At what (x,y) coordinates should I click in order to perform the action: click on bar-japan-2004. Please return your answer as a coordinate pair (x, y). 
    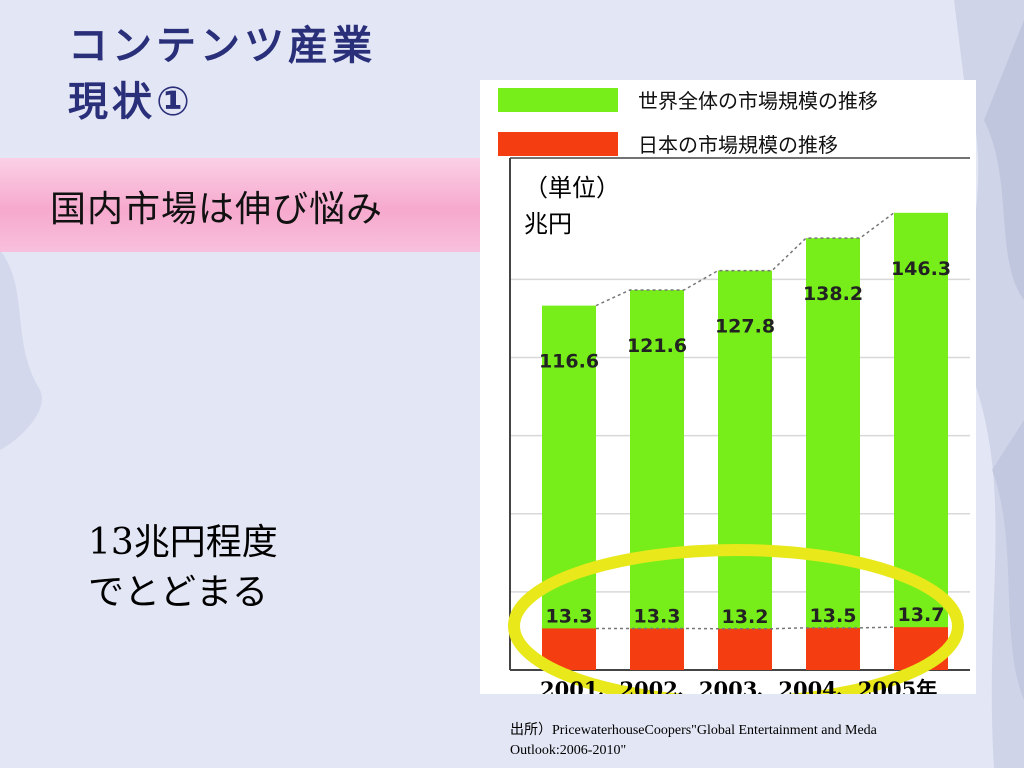
    Looking at the image, I should click on (833, 648).